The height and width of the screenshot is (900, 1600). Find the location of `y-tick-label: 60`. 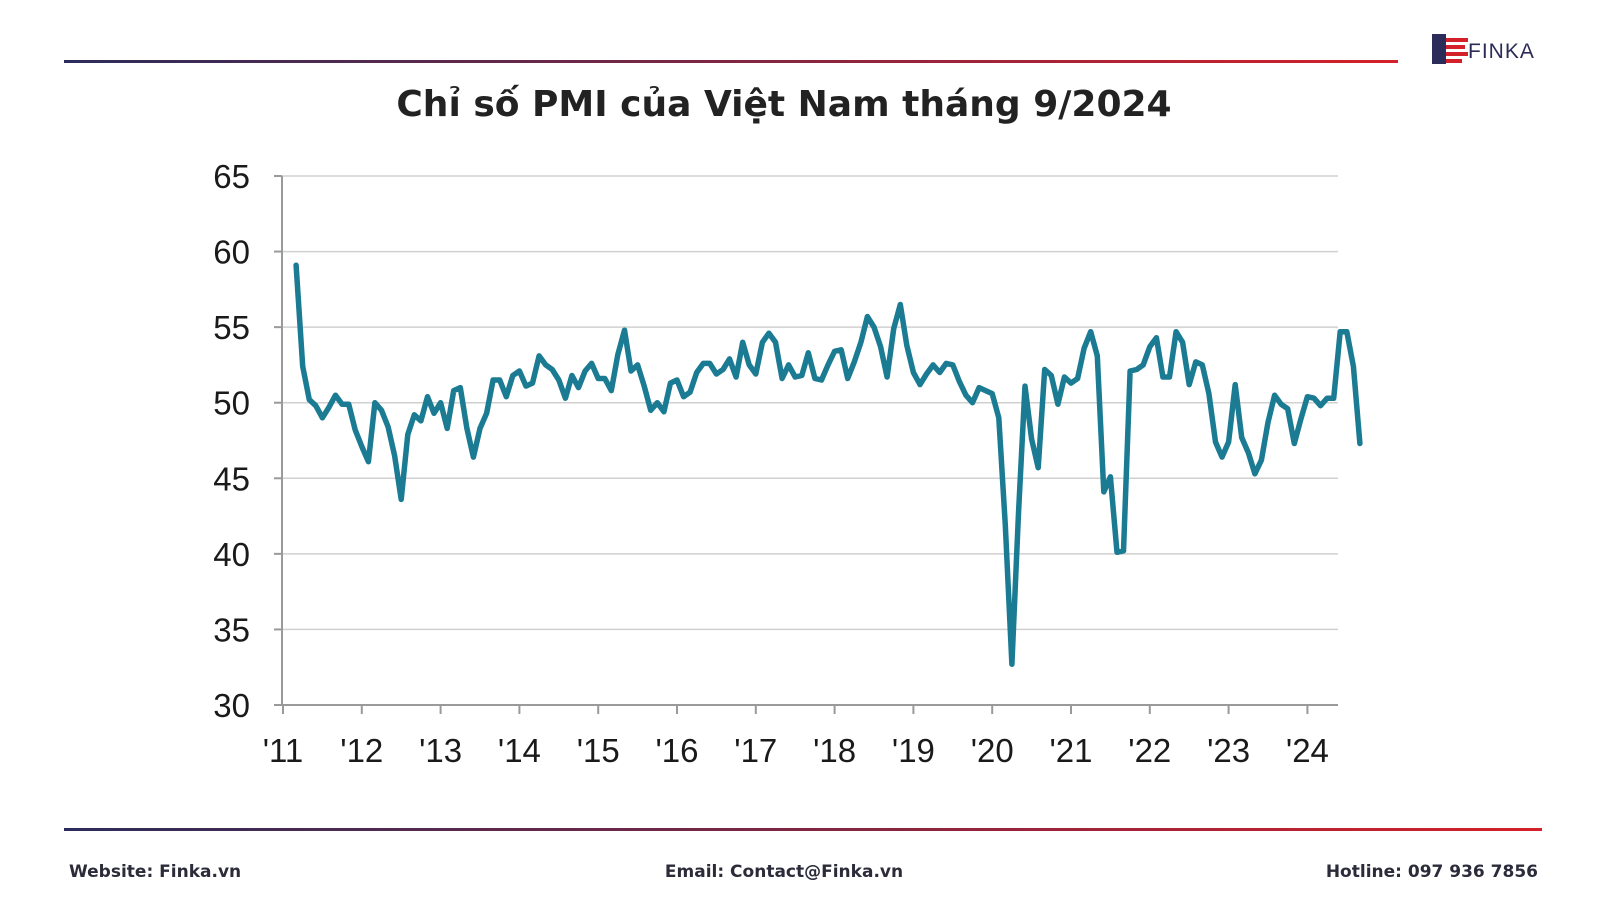

y-tick-label: 60 is located at coordinates (231, 252).